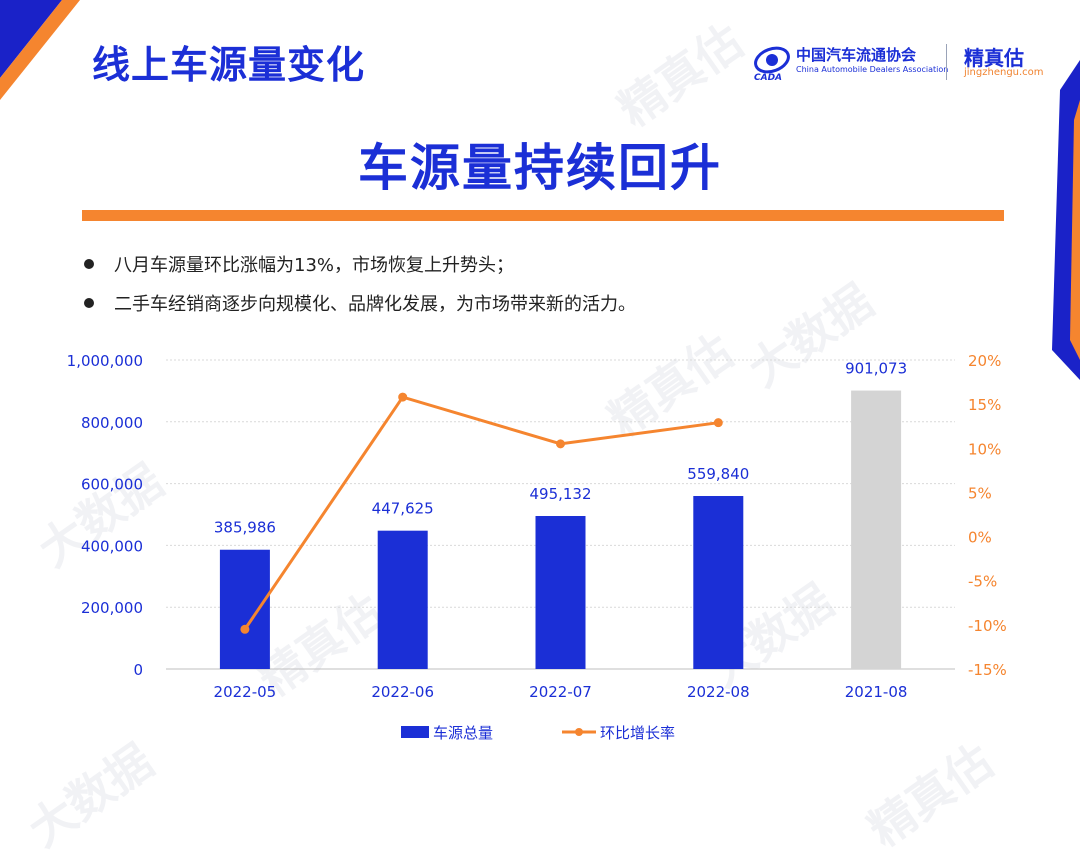 This screenshot has height=860, width=1080. What do you see at coordinates (560, 494) in the screenshot?
I see `bar-value-label: 495,132` at bounding box center [560, 494].